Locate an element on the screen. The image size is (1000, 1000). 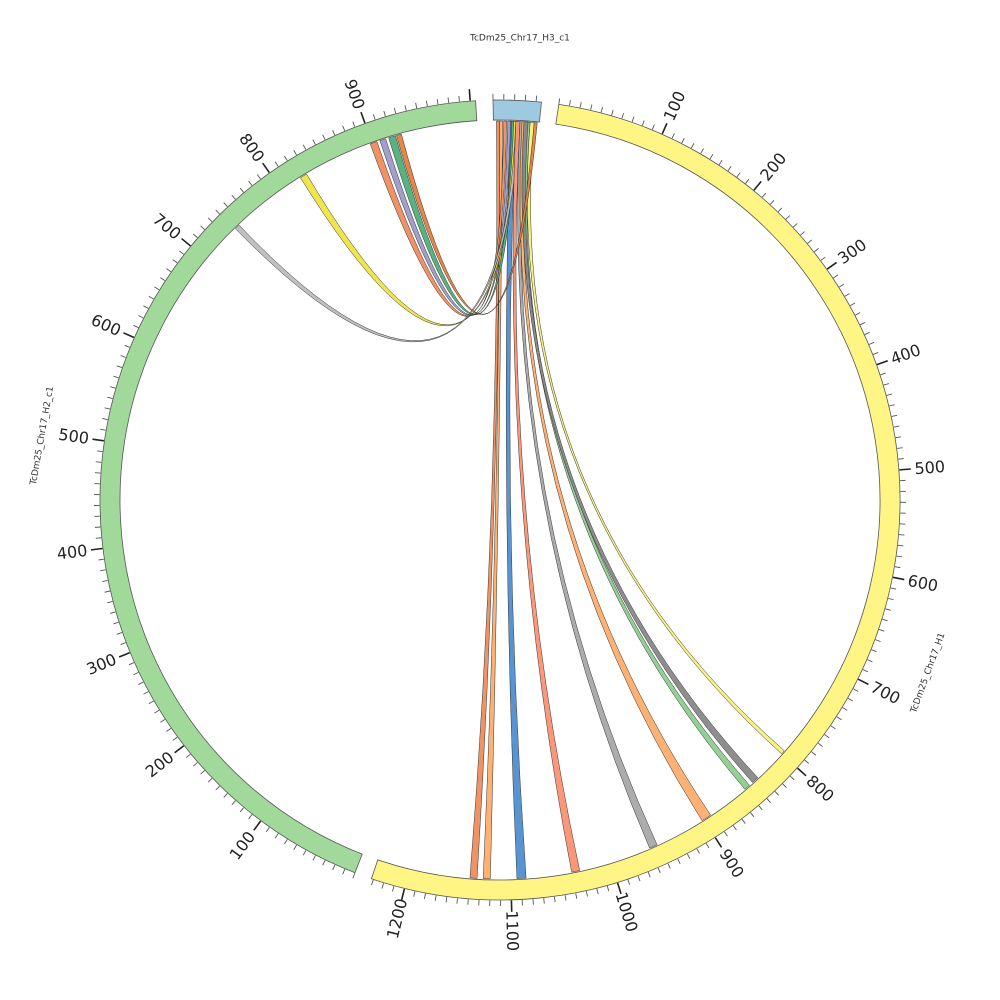
chromosome-label: TcDm25_Chr17_H3_c1 is located at coordinates (519, 38).